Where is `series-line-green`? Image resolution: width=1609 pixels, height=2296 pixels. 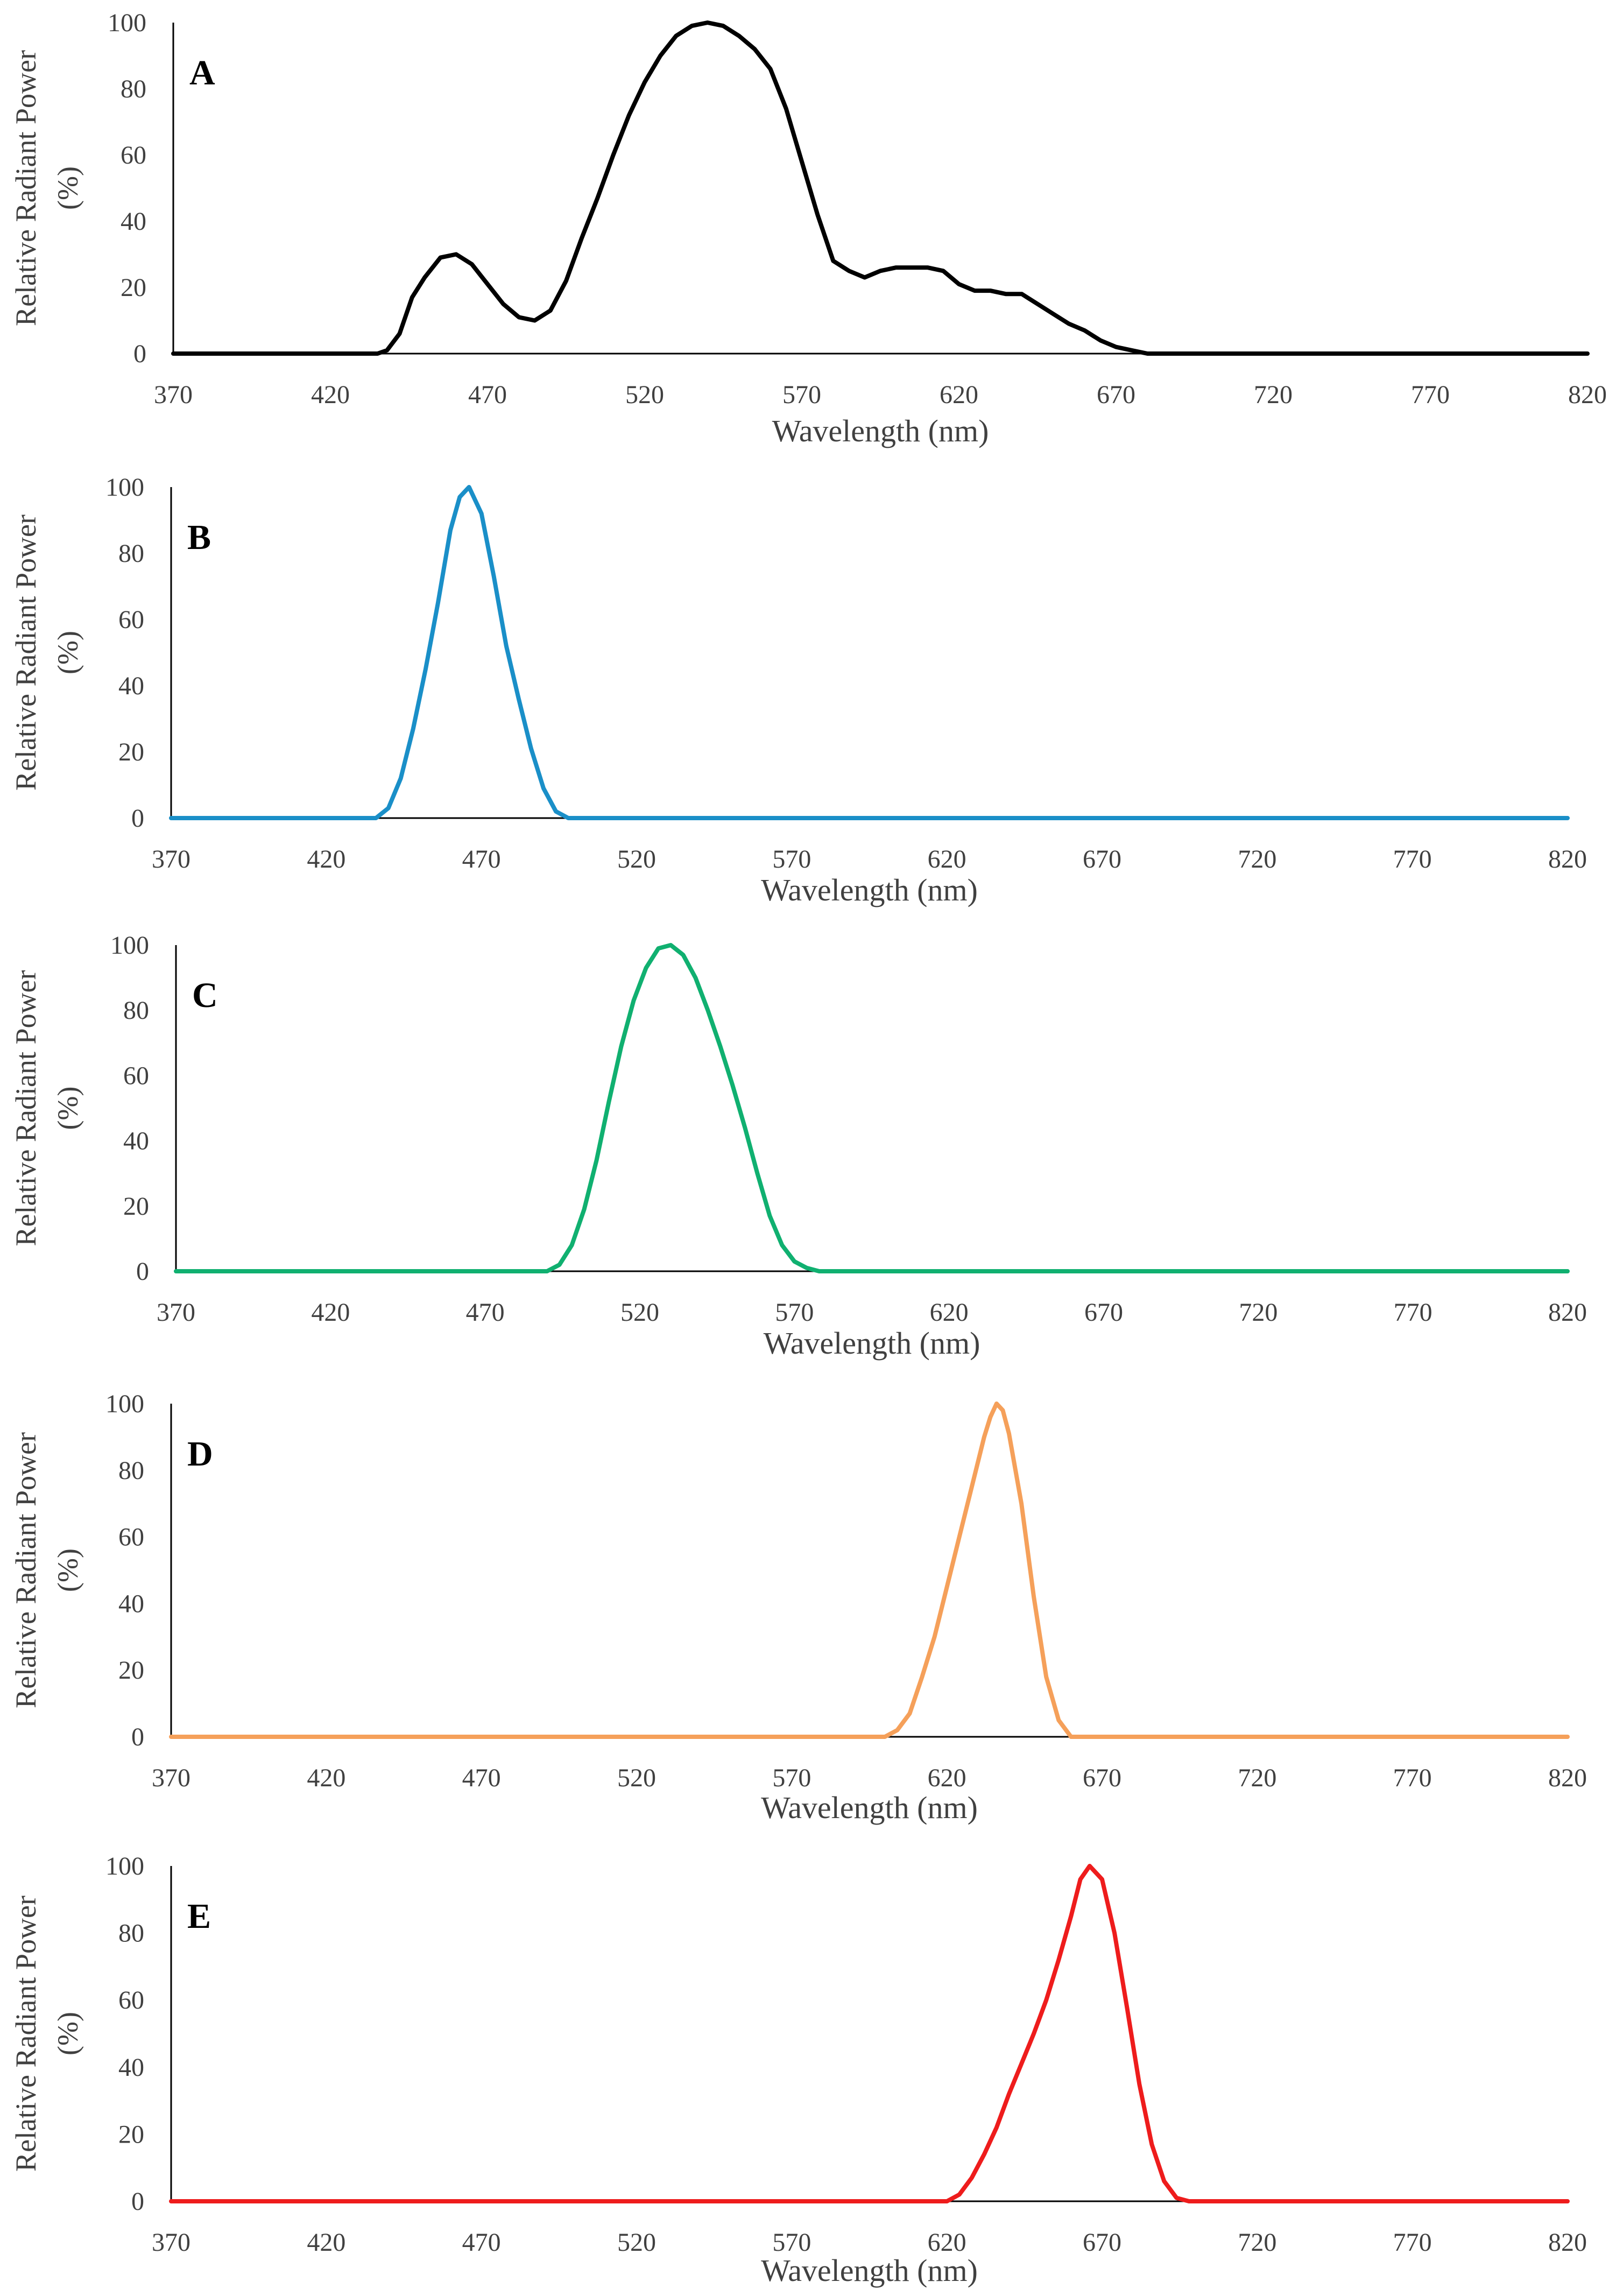 series-line-green is located at coordinates (872, 1108).